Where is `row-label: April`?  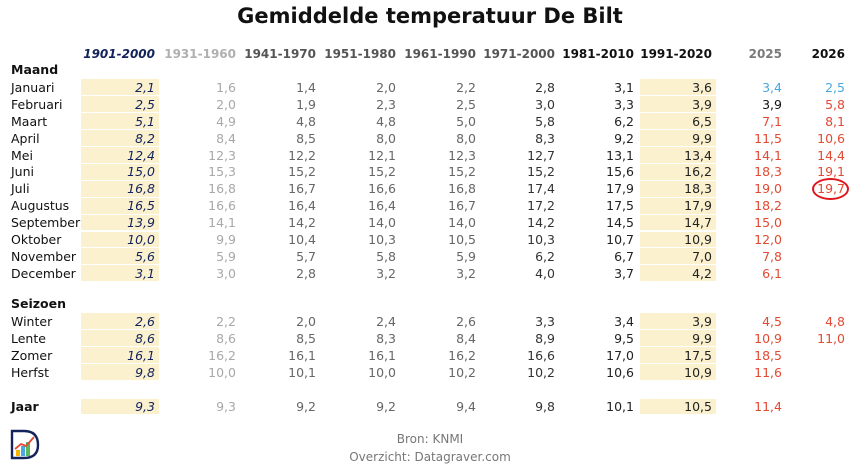
row-label: April is located at coordinates (25, 138).